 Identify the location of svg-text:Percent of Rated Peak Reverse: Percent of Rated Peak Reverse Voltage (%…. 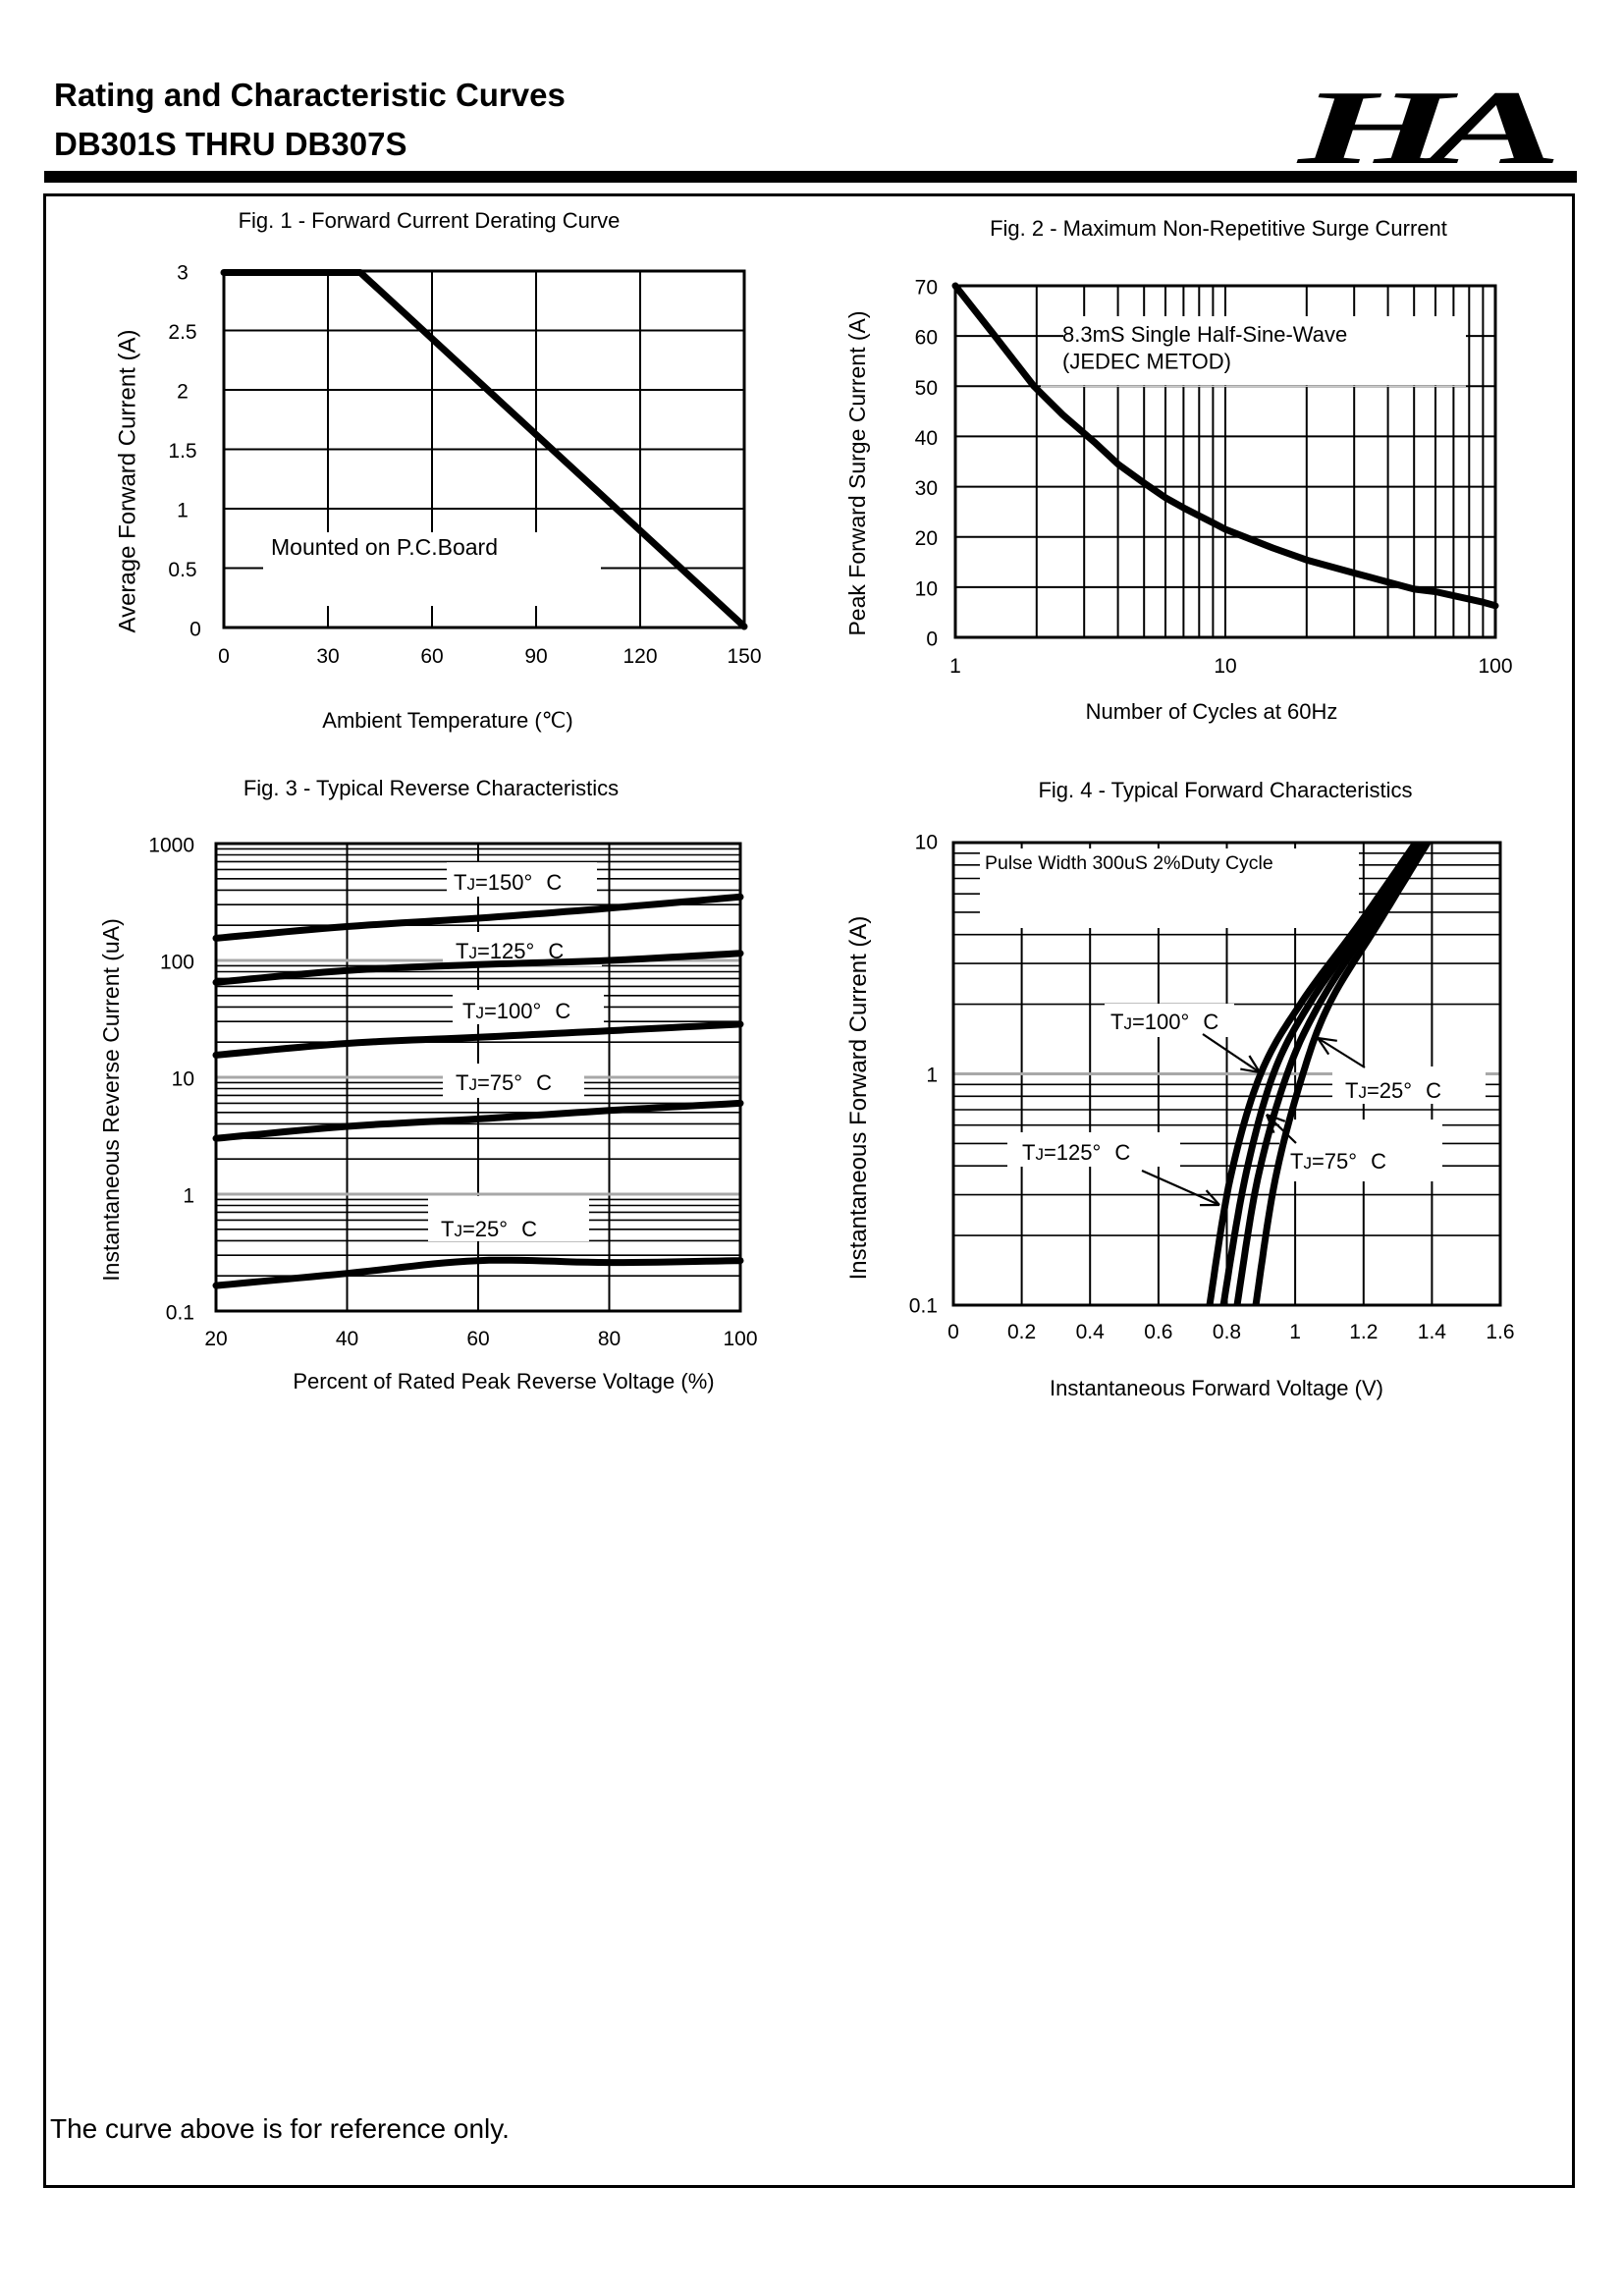
(503, 1381).